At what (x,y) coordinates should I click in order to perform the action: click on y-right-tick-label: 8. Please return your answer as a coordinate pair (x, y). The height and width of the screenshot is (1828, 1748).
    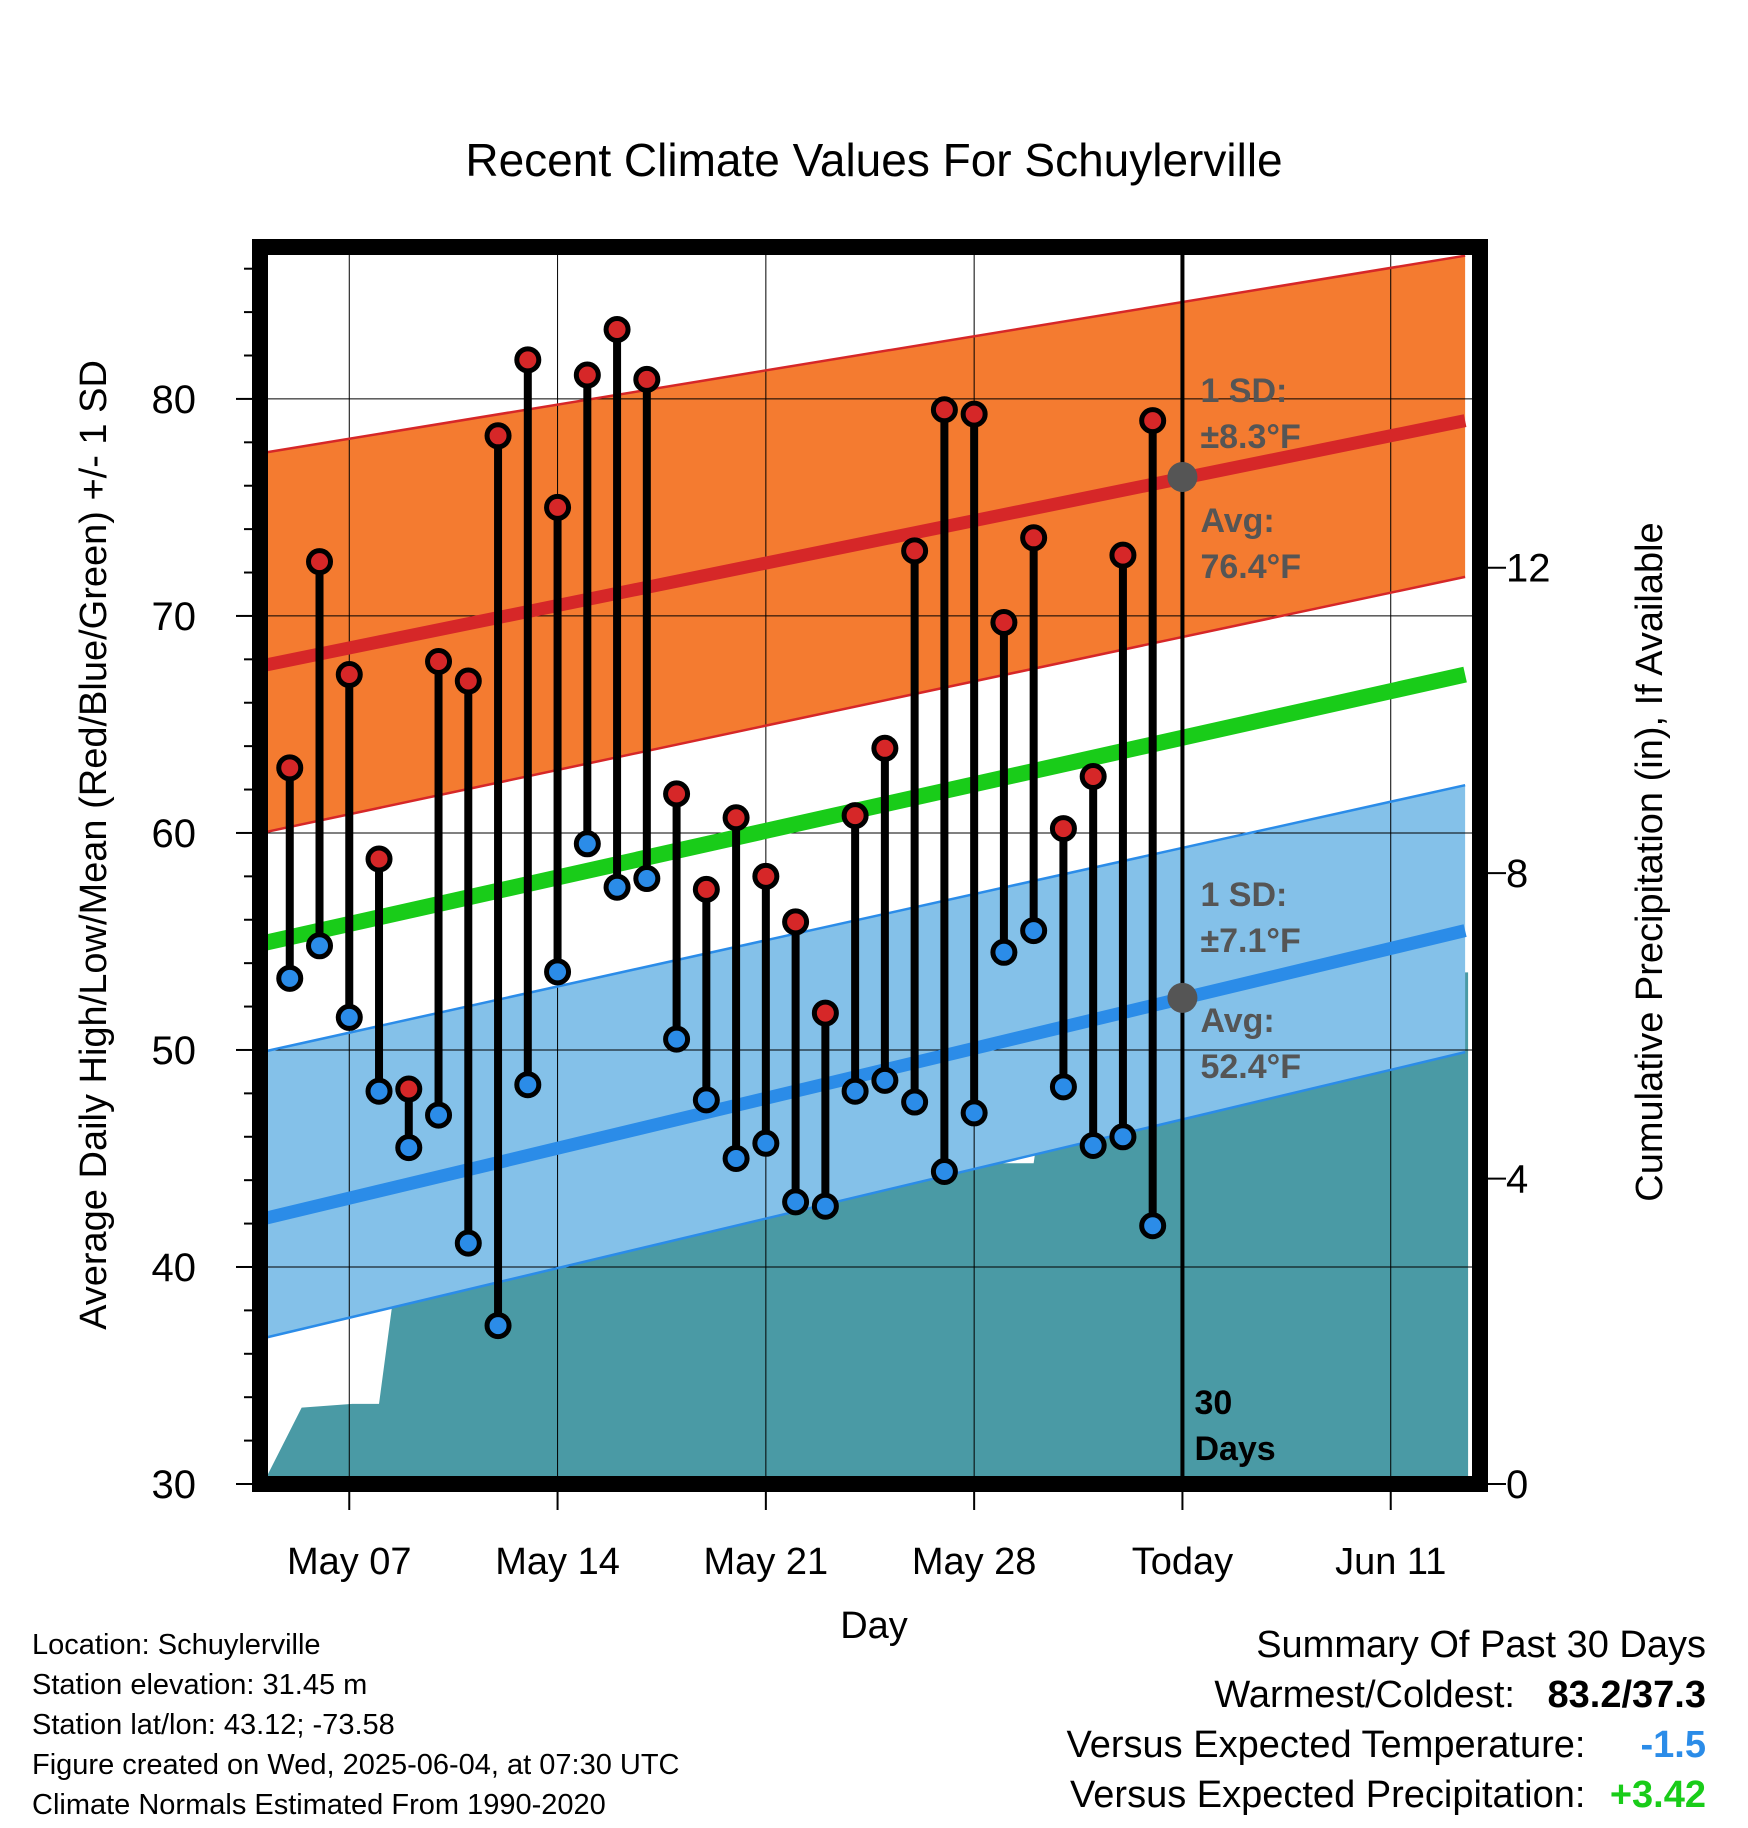
    Looking at the image, I should click on (1517, 874).